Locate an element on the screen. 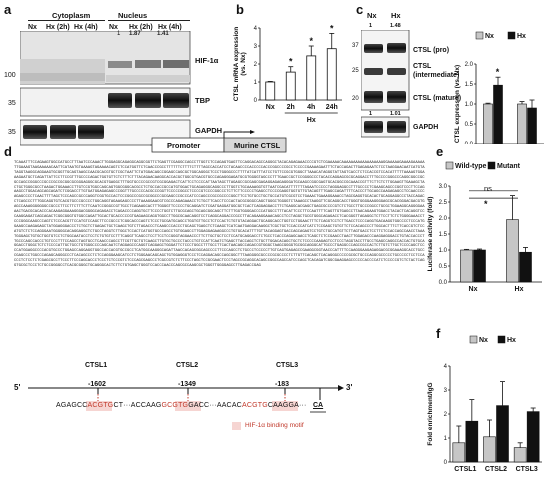  three-prime-label: 3' is located at coordinates (349, 387).